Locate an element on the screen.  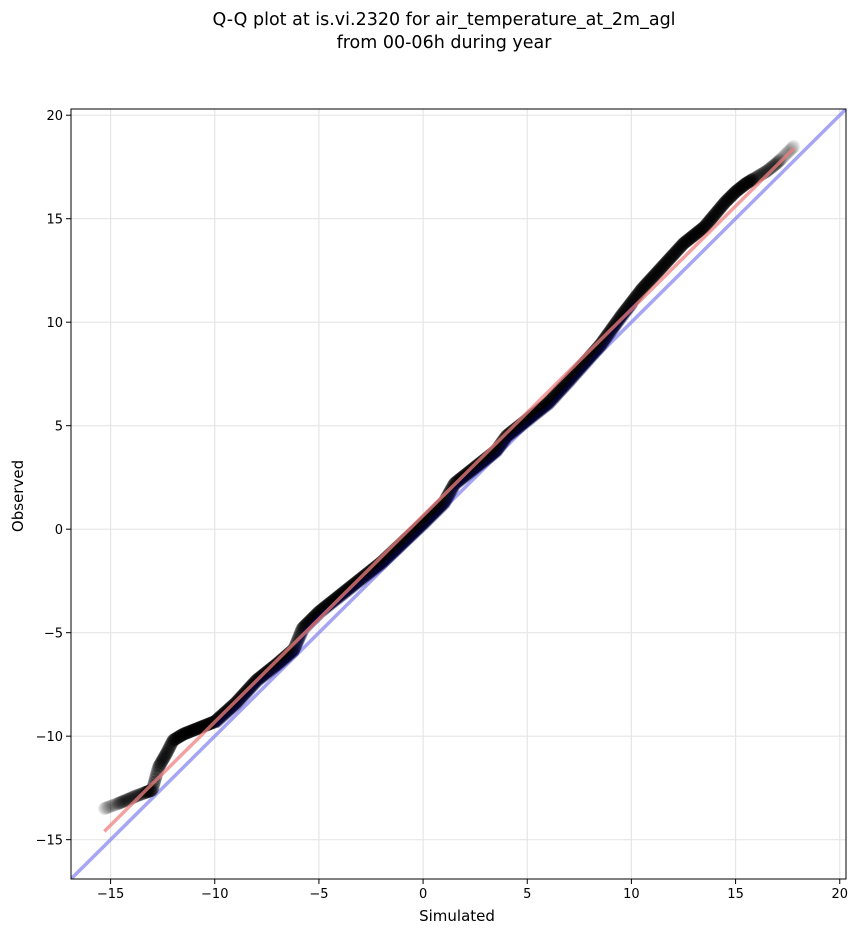
x-tick-label: 0 is located at coordinates (423, 894).